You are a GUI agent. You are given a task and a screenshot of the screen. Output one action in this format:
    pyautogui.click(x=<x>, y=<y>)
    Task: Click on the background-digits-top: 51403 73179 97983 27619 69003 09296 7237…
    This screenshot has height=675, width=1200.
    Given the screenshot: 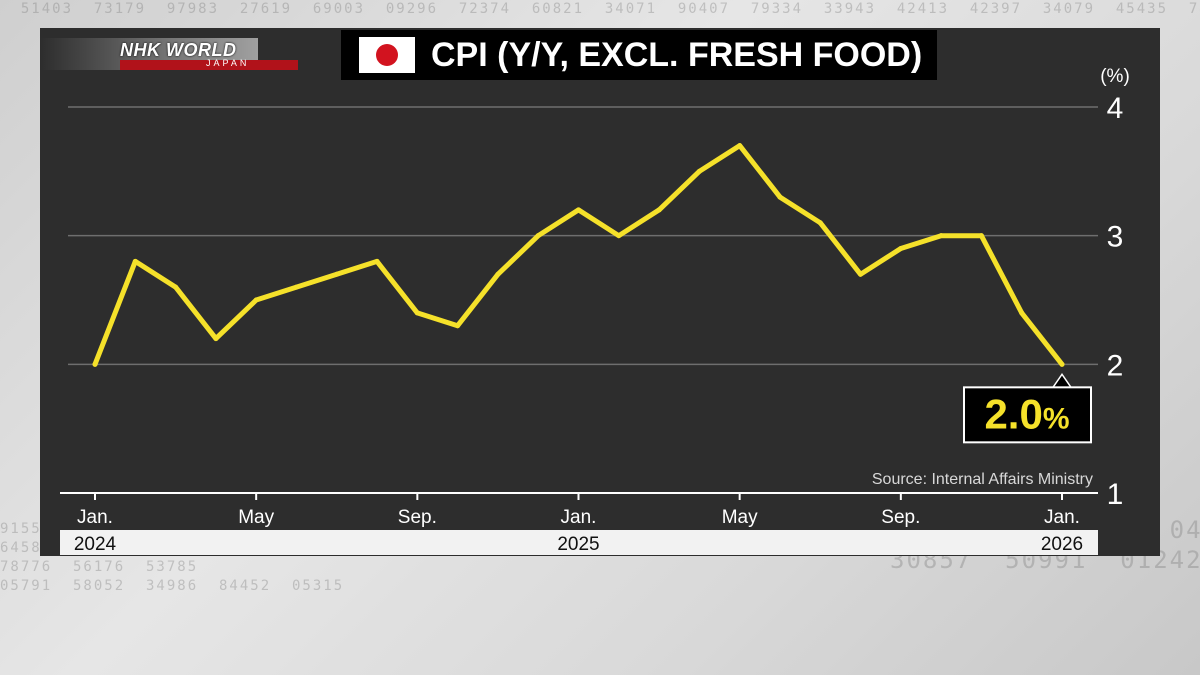 What is the action you would take?
    pyautogui.click(x=610, y=9)
    